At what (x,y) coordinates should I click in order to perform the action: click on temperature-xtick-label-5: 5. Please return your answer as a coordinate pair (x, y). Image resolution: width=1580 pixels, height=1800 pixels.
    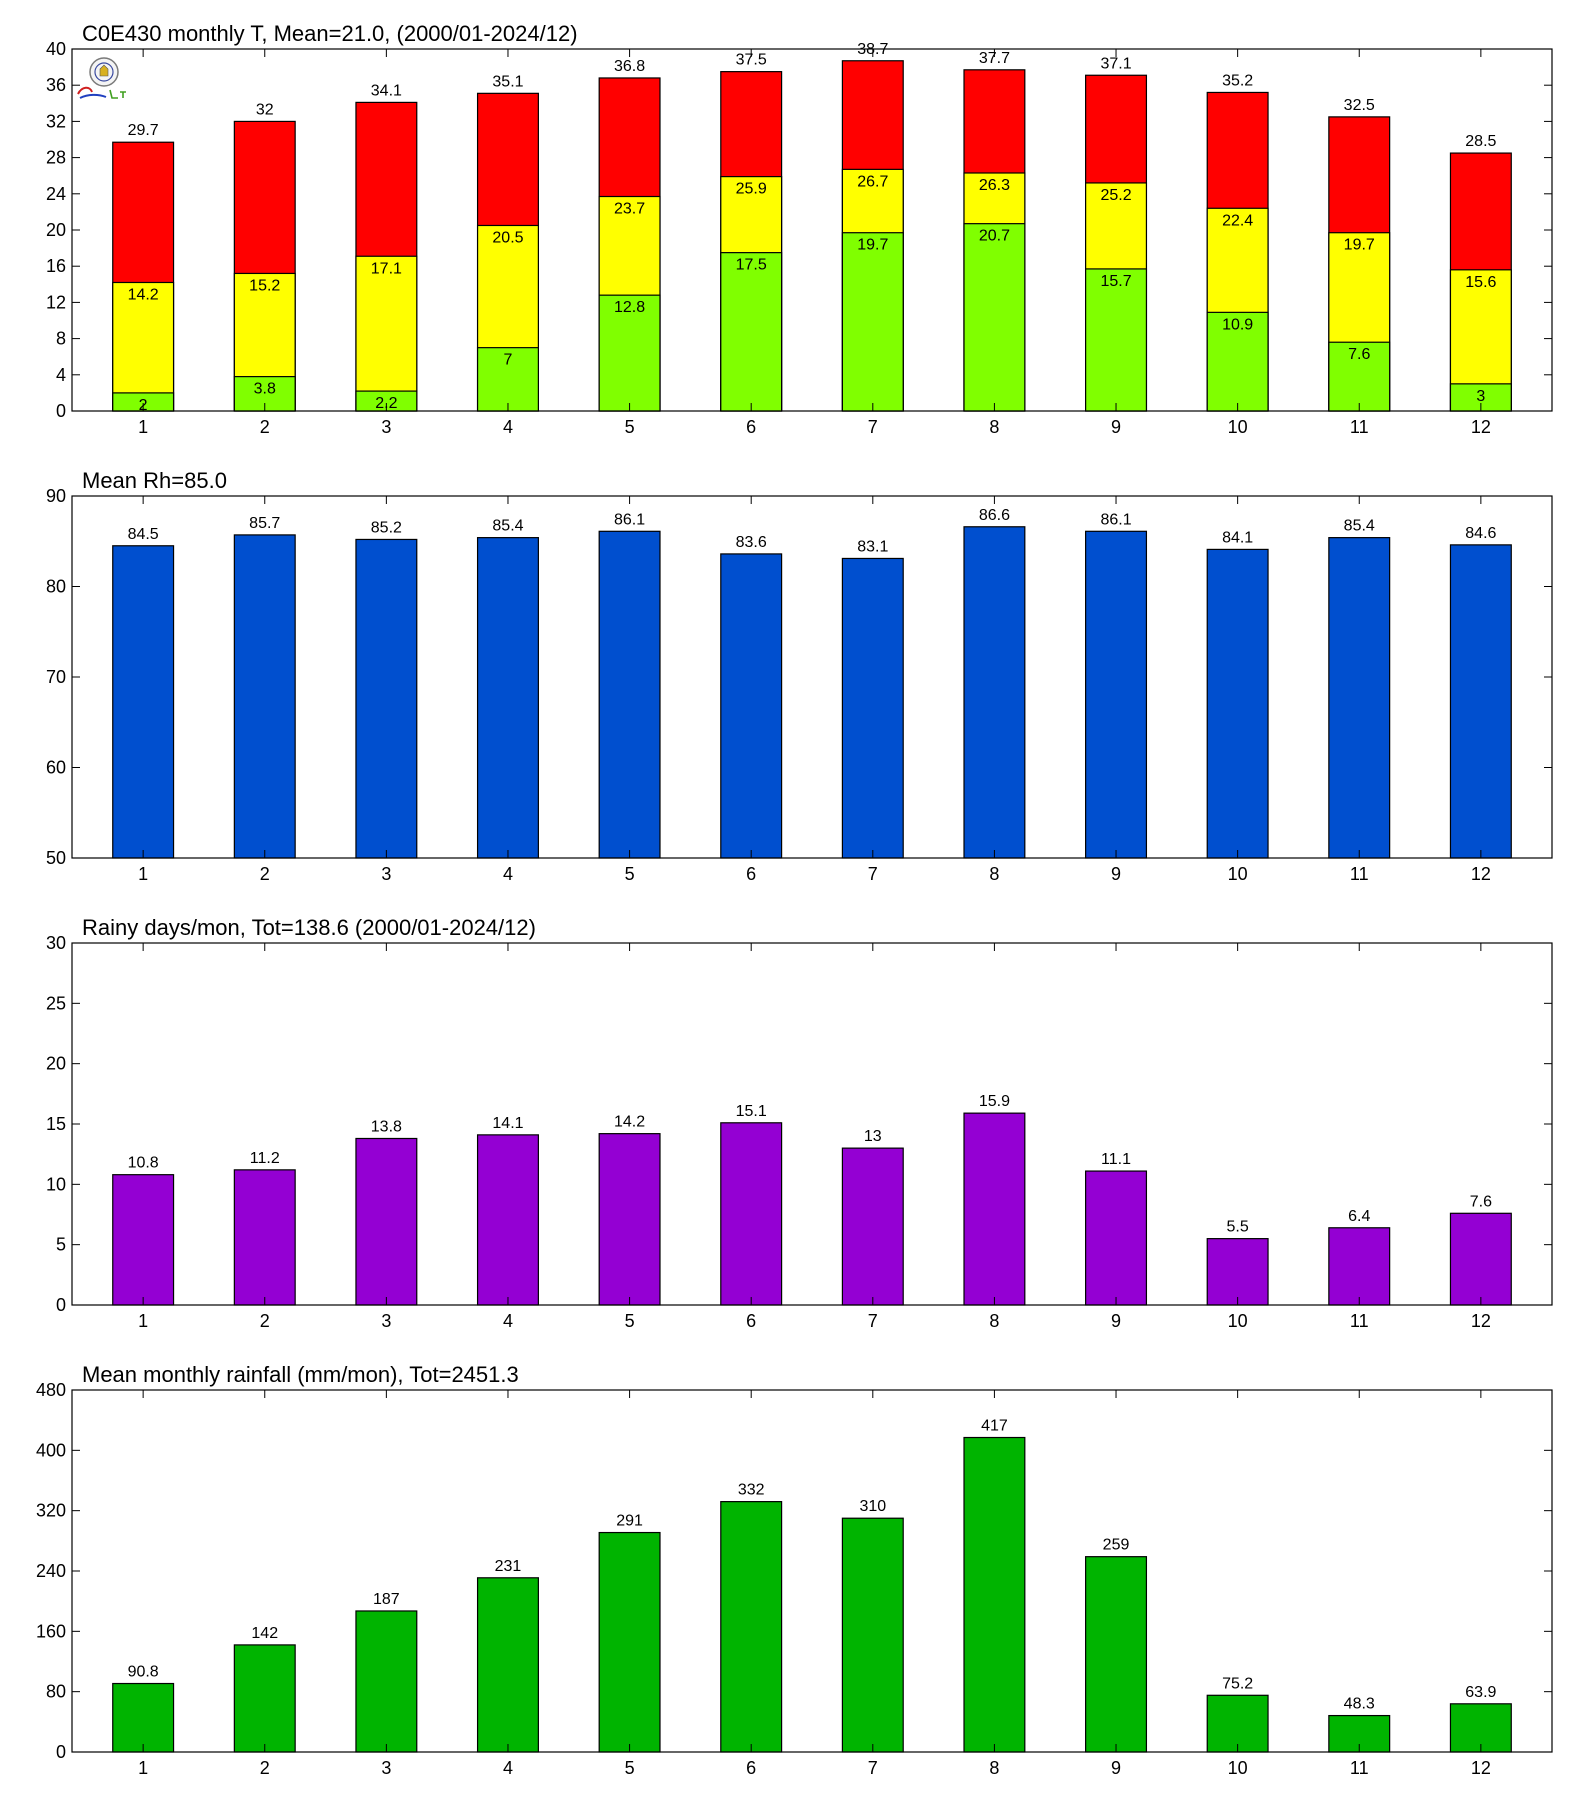
    Looking at the image, I should click on (630, 427).